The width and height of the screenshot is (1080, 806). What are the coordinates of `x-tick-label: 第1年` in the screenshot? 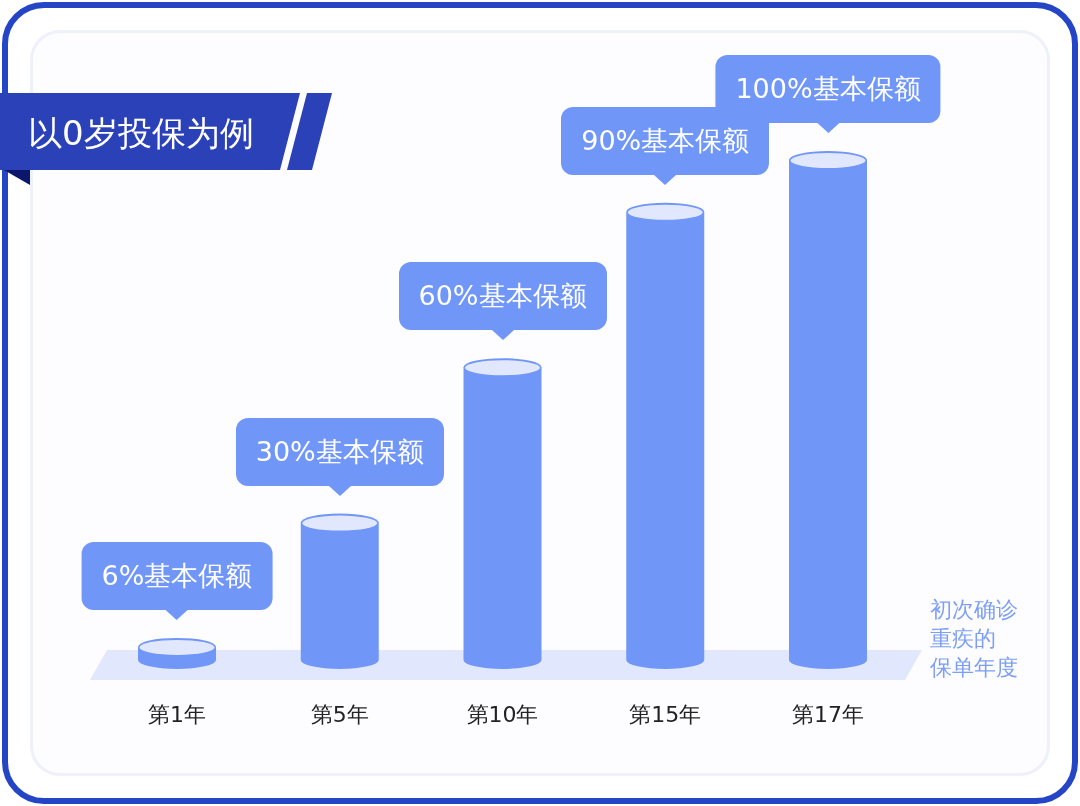 It's located at (177, 714).